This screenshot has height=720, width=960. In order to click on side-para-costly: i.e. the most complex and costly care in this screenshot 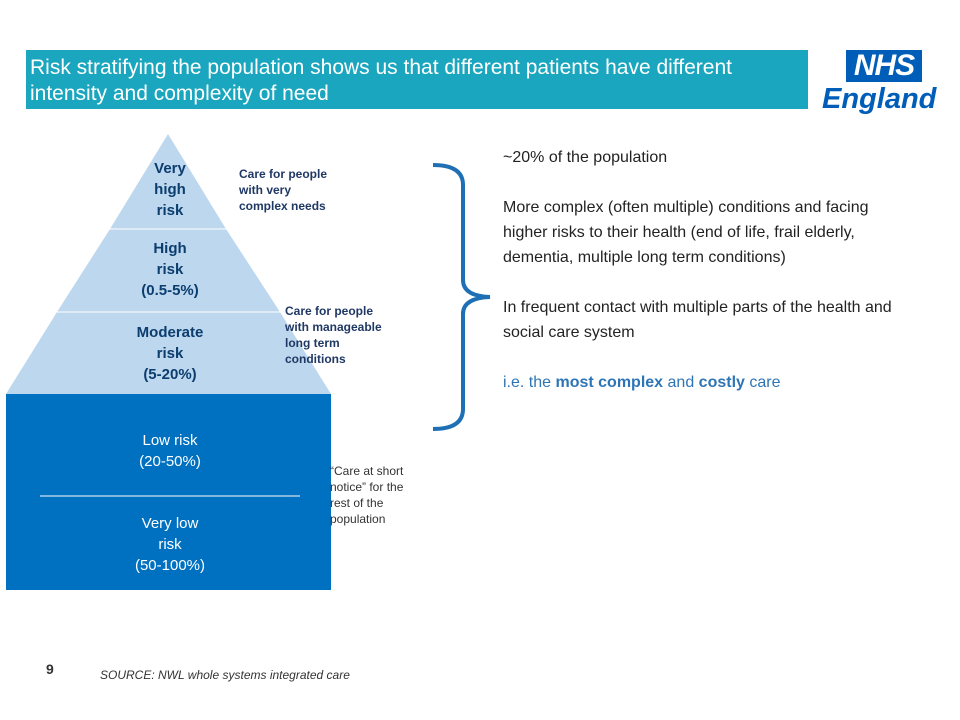, I will do `click(642, 382)`.